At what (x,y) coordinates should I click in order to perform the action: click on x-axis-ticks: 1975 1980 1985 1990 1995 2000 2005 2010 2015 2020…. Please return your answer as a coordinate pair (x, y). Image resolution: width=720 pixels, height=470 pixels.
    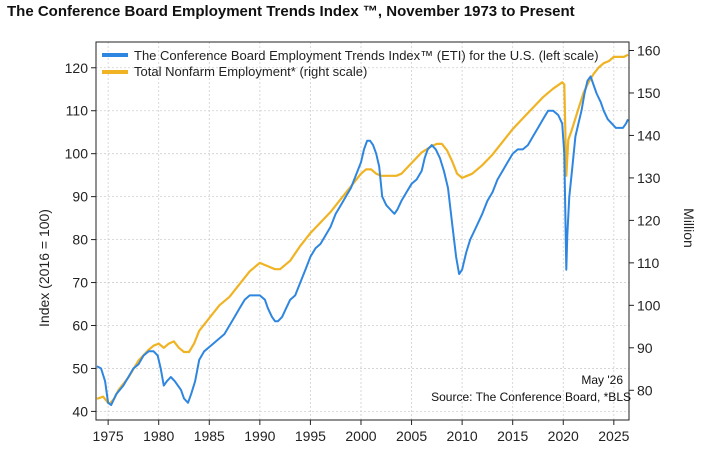
    Looking at the image, I should click on (361, 432).